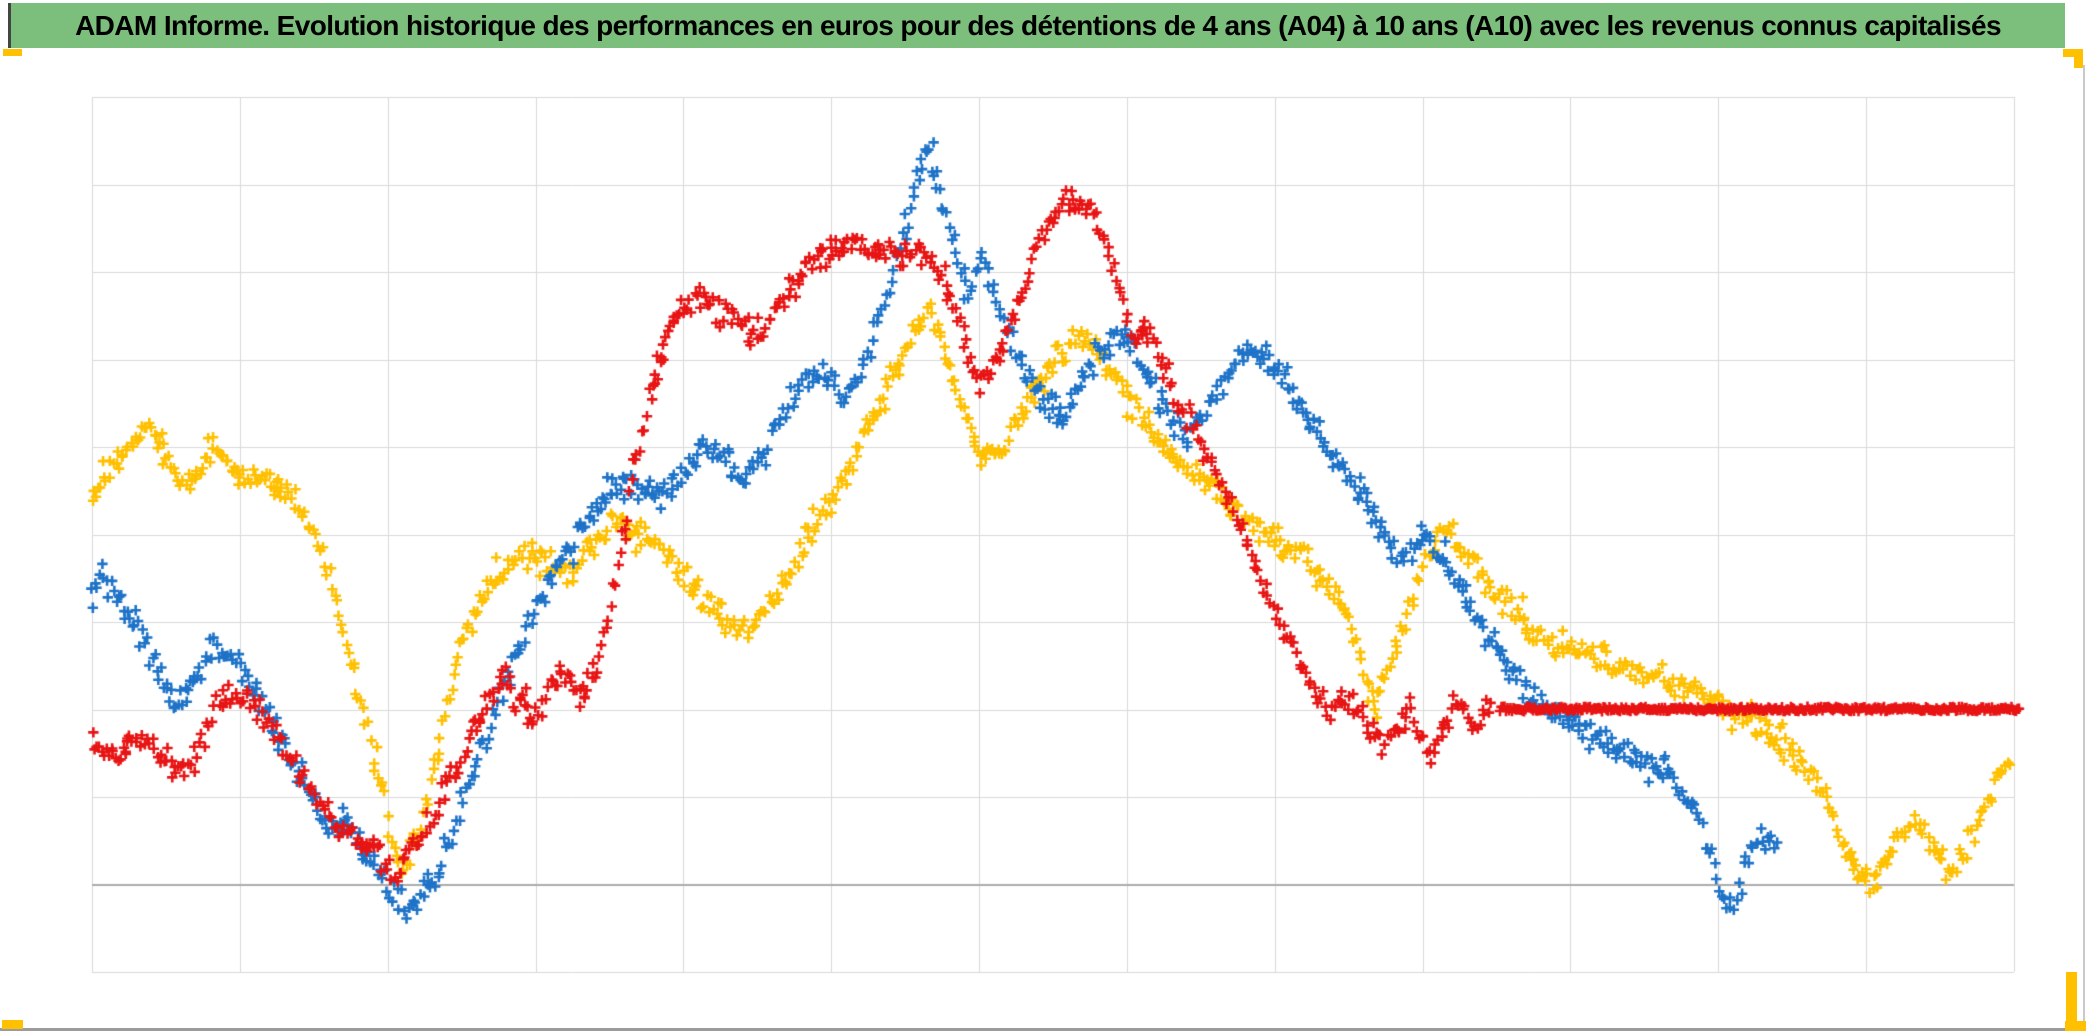 This screenshot has width=2086, height=1031. Describe the element at coordinates (12, 52) in the screenshot. I see `gold-accent-top-left` at that location.